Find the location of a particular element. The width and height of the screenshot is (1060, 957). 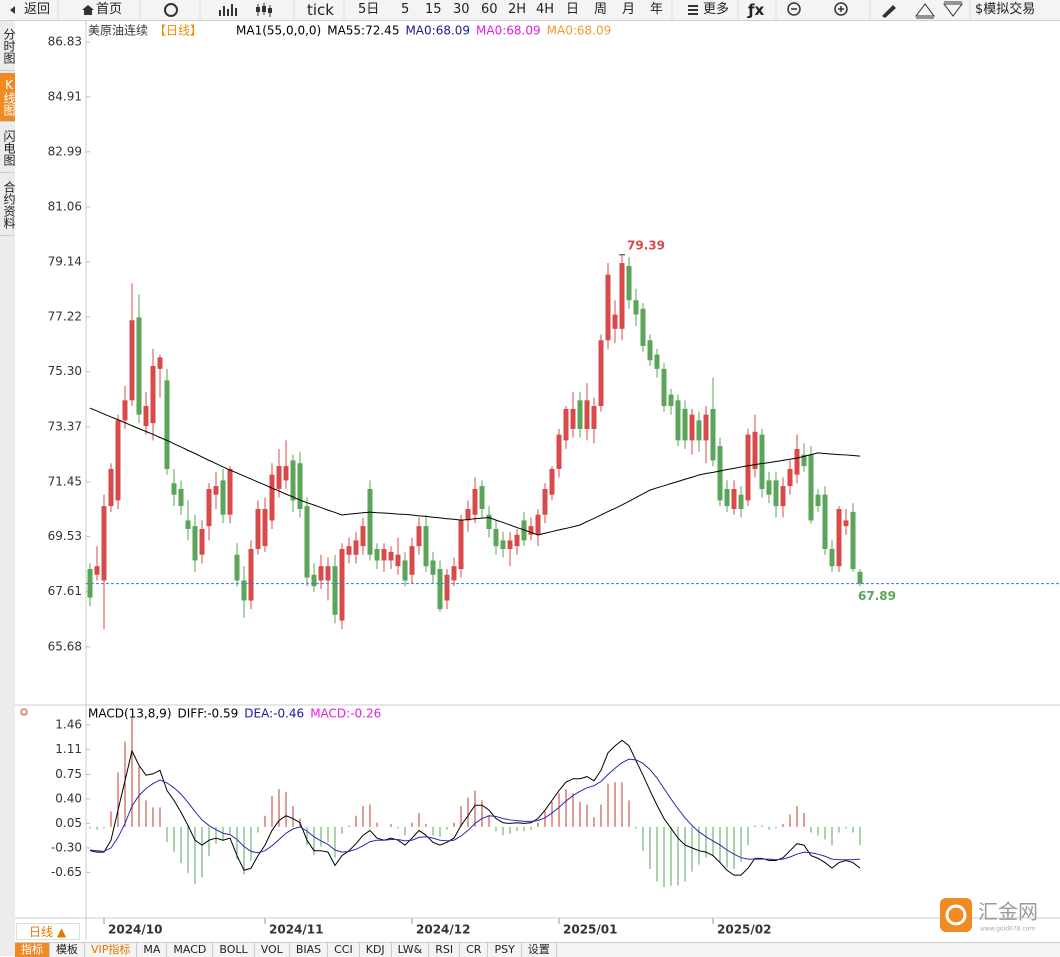

tool-button: tick is located at coordinates (320, 10).